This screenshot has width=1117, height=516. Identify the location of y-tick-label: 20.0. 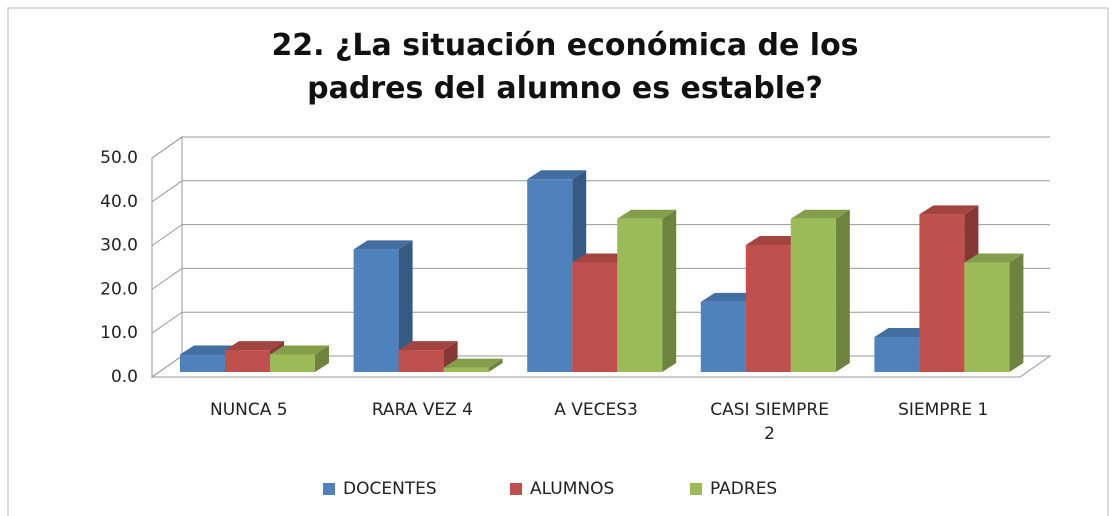
(119, 289).